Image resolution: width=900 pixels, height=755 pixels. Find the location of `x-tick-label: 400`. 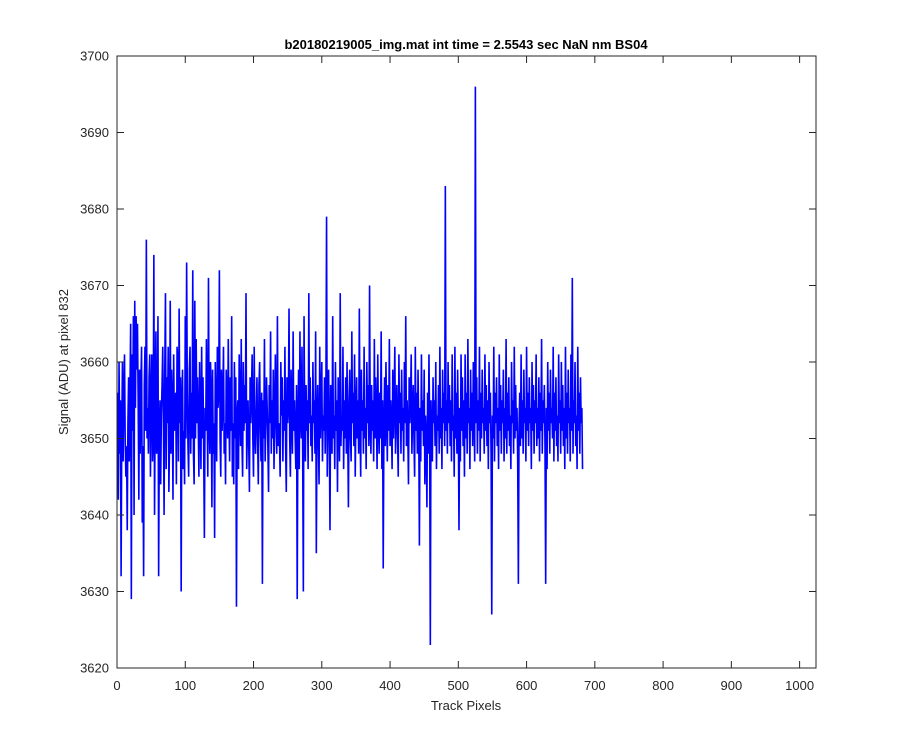

x-tick-label: 400 is located at coordinates (390, 685).